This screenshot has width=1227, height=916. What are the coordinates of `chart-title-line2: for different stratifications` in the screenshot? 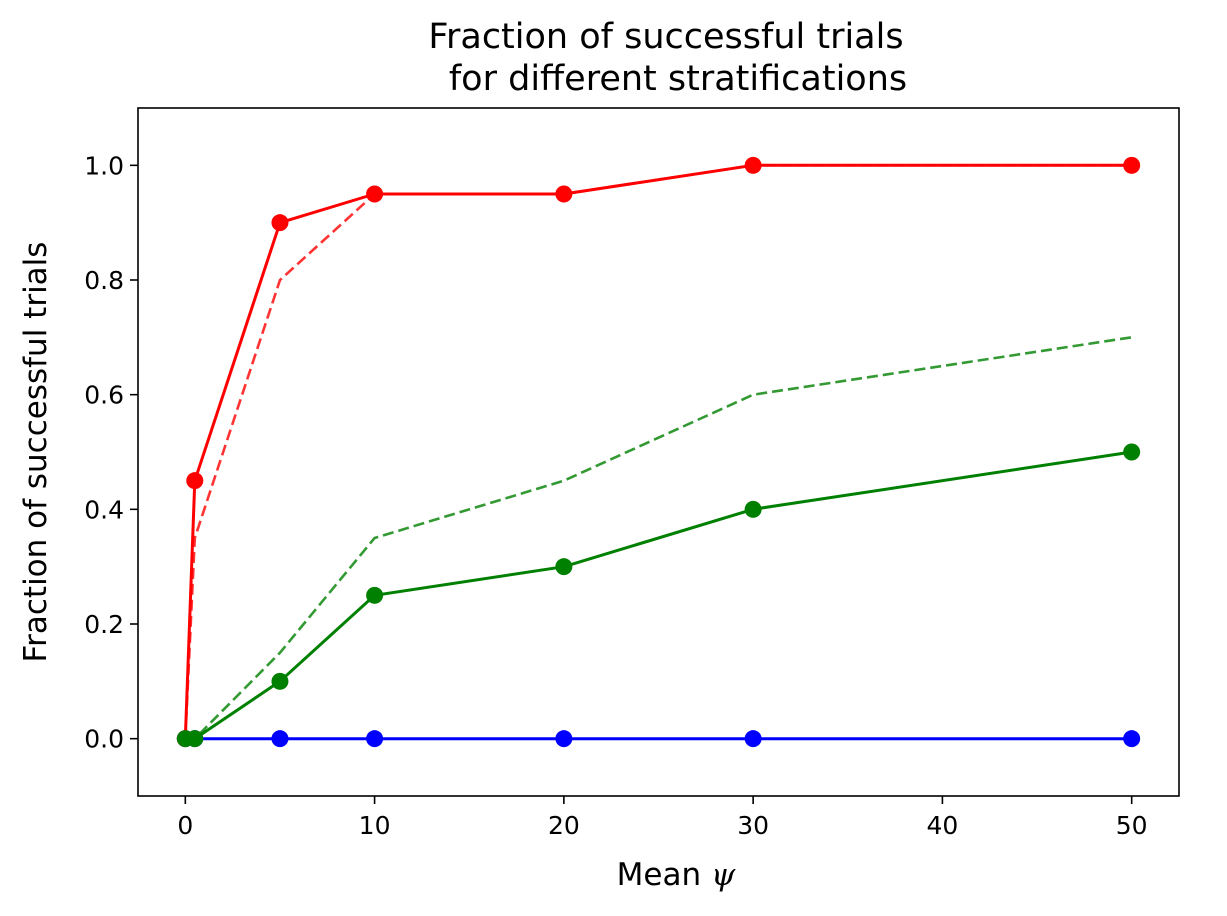 It's located at (678, 79).